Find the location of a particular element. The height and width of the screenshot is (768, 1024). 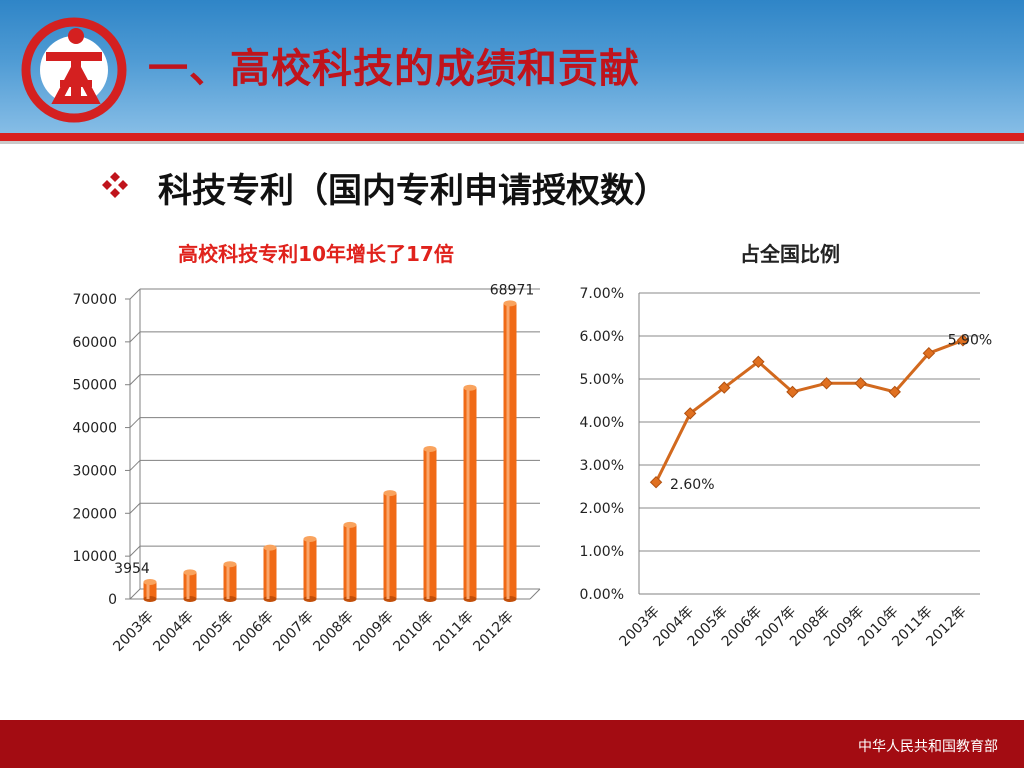

line-y-tick-label: 5.00% is located at coordinates (602, 380).